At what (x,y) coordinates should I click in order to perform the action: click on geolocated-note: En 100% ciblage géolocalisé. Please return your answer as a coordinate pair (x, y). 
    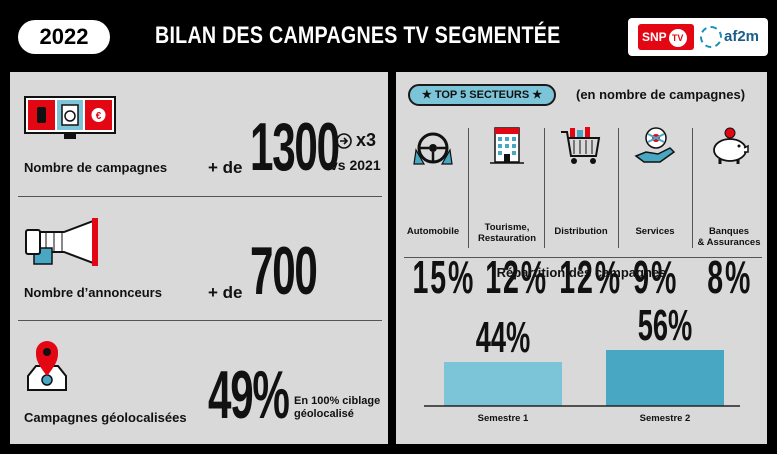
    Looking at the image, I should click on (337, 408).